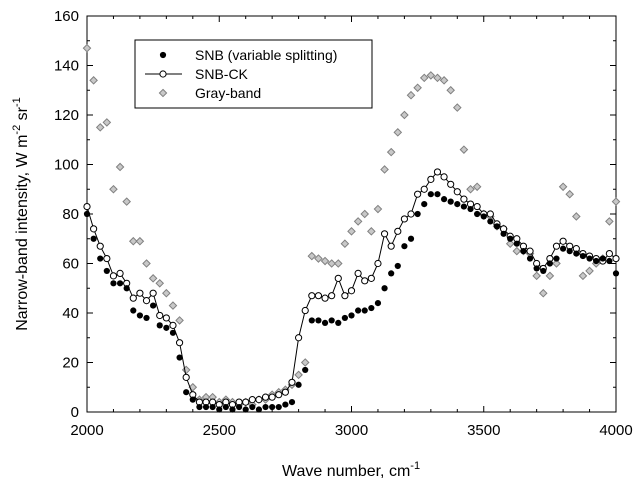 The image size is (635, 483). What do you see at coordinates (75, 412) in the screenshot?
I see `y-tick-label: 0` at bounding box center [75, 412].